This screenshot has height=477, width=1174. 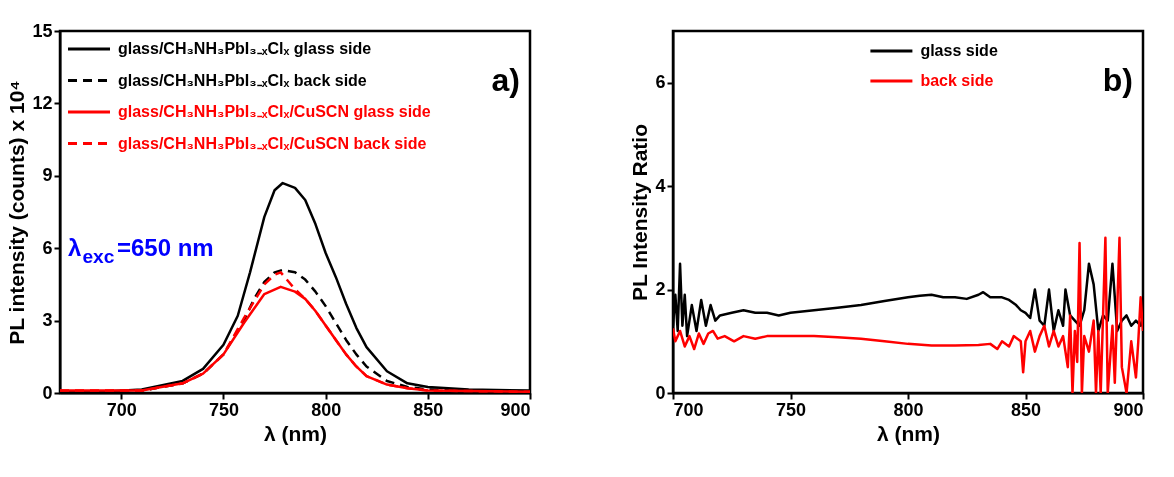 I want to click on y-tick-label: 12, so click(x=42, y=102).